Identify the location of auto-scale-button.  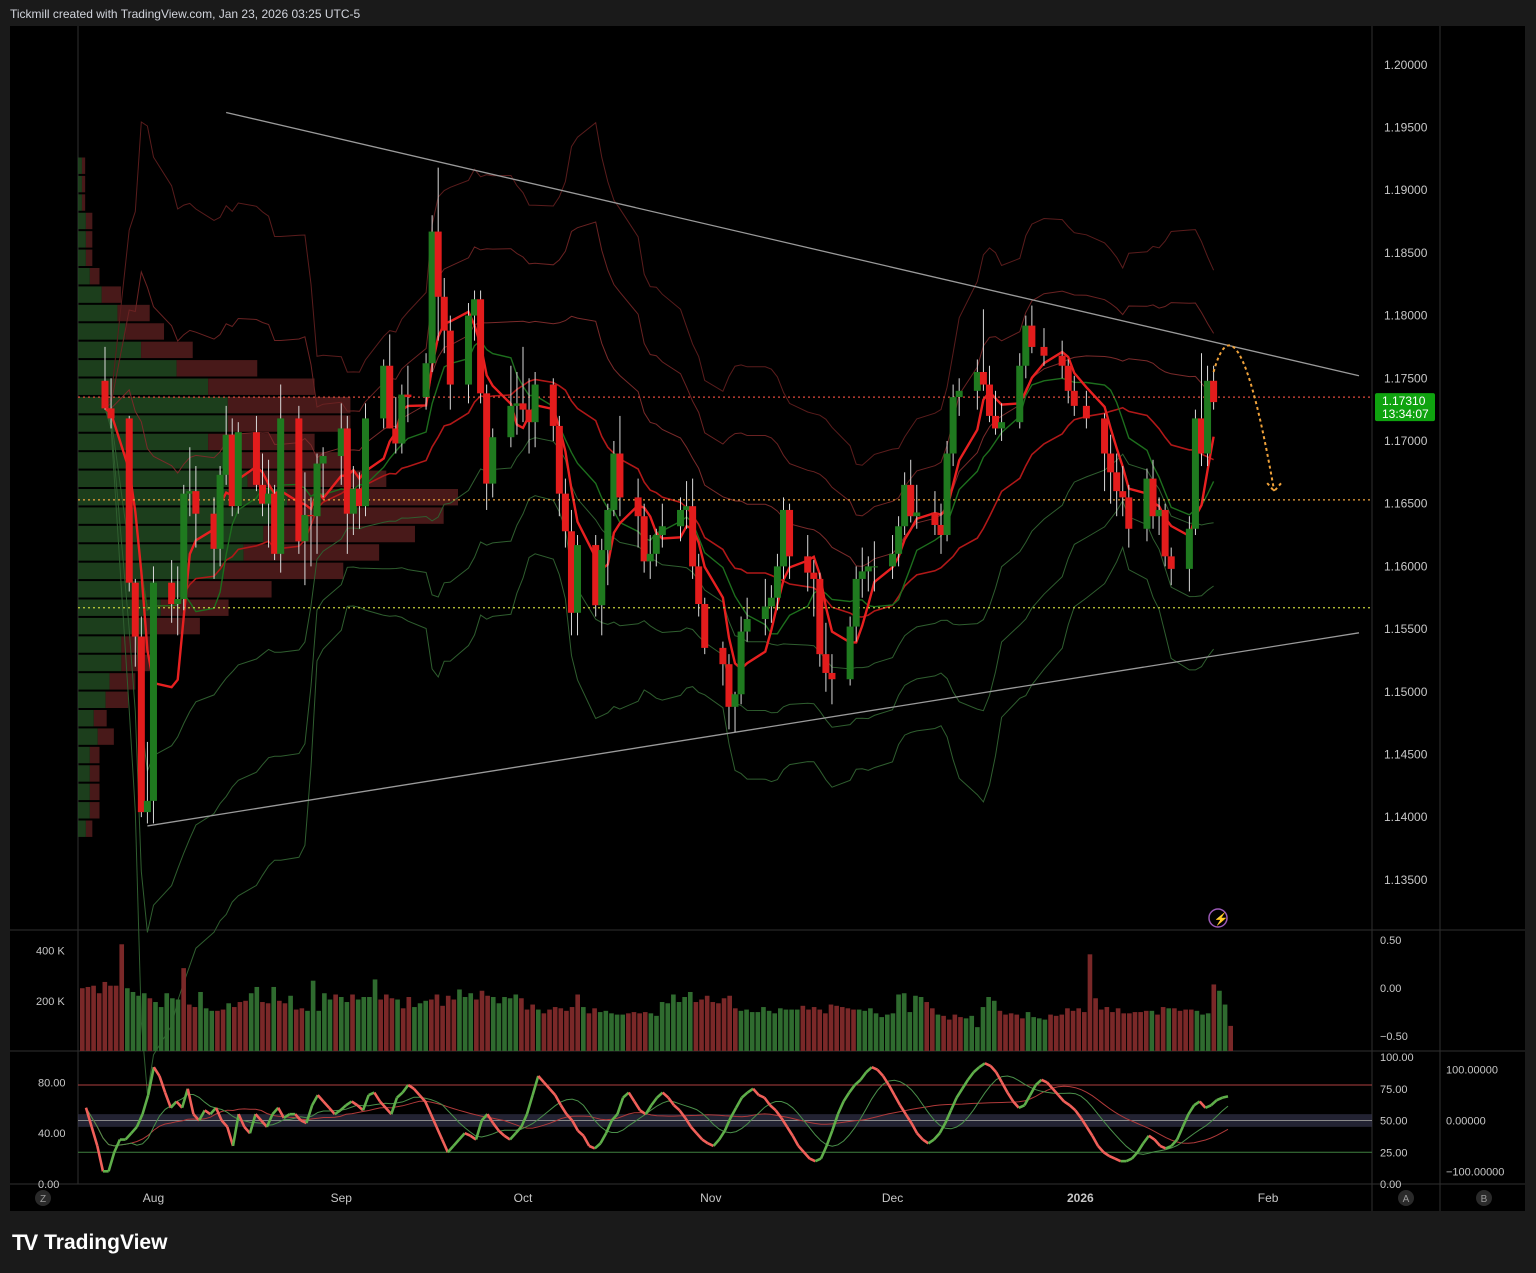
(1406, 1198).